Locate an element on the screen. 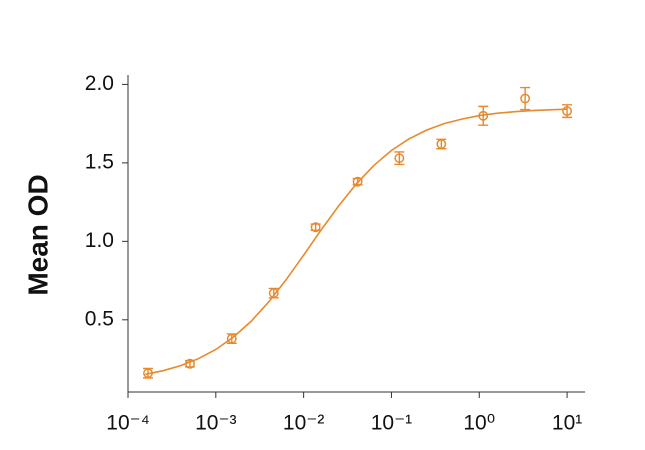  x-tick-label: 10⁻⁴ is located at coordinates (127, 423).